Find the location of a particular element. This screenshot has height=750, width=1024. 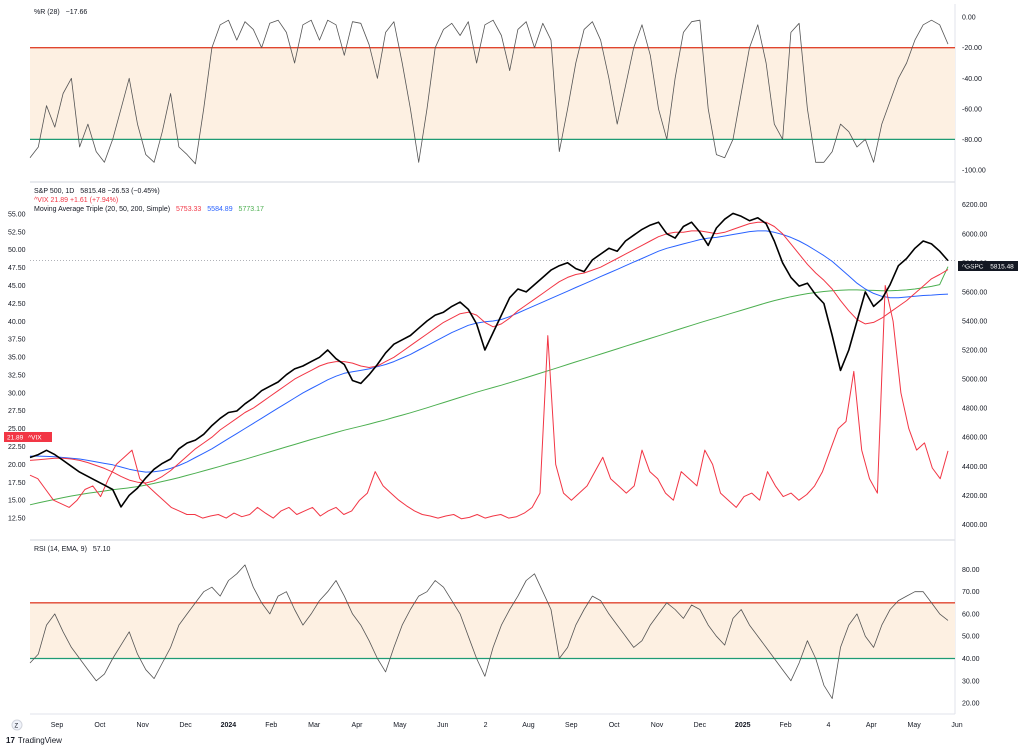

vix-axis-tick: 30.00 is located at coordinates (17, 393).